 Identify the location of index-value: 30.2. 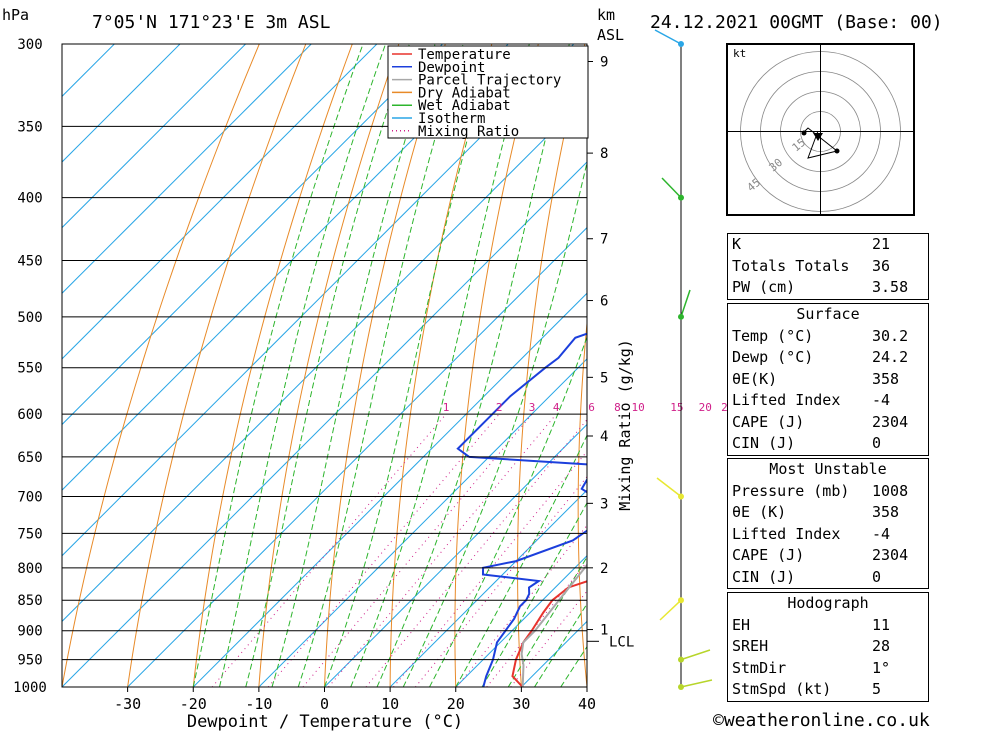
(890, 335).